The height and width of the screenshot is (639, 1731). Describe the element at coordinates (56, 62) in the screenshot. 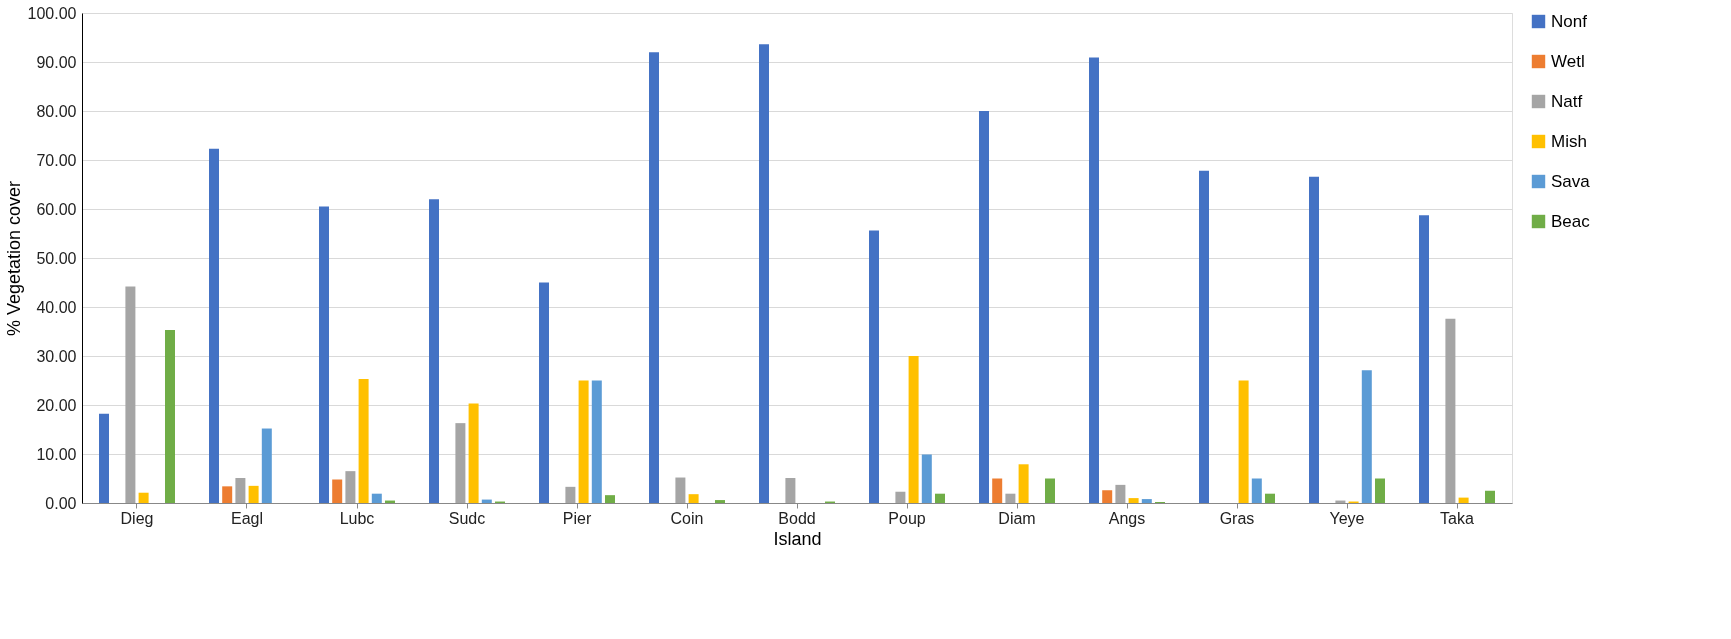

I see `y-tick-label: 90.00` at that location.